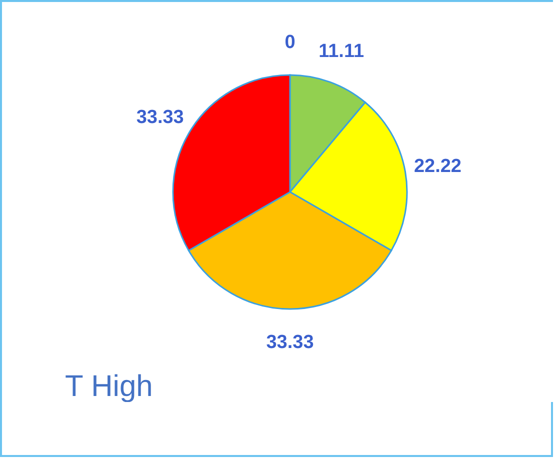 This screenshot has width=557, height=461. I want to click on data-label: 11.11, so click(341, 51).